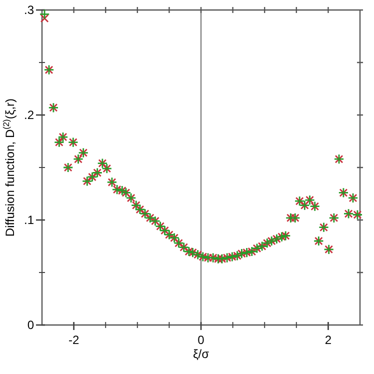 The width and height of the screenshot is (374, 374). What do you see at coordinates (74, 340) in the screenshot?
I see `x-tick-label: -2` at bounding box center [74, 340].